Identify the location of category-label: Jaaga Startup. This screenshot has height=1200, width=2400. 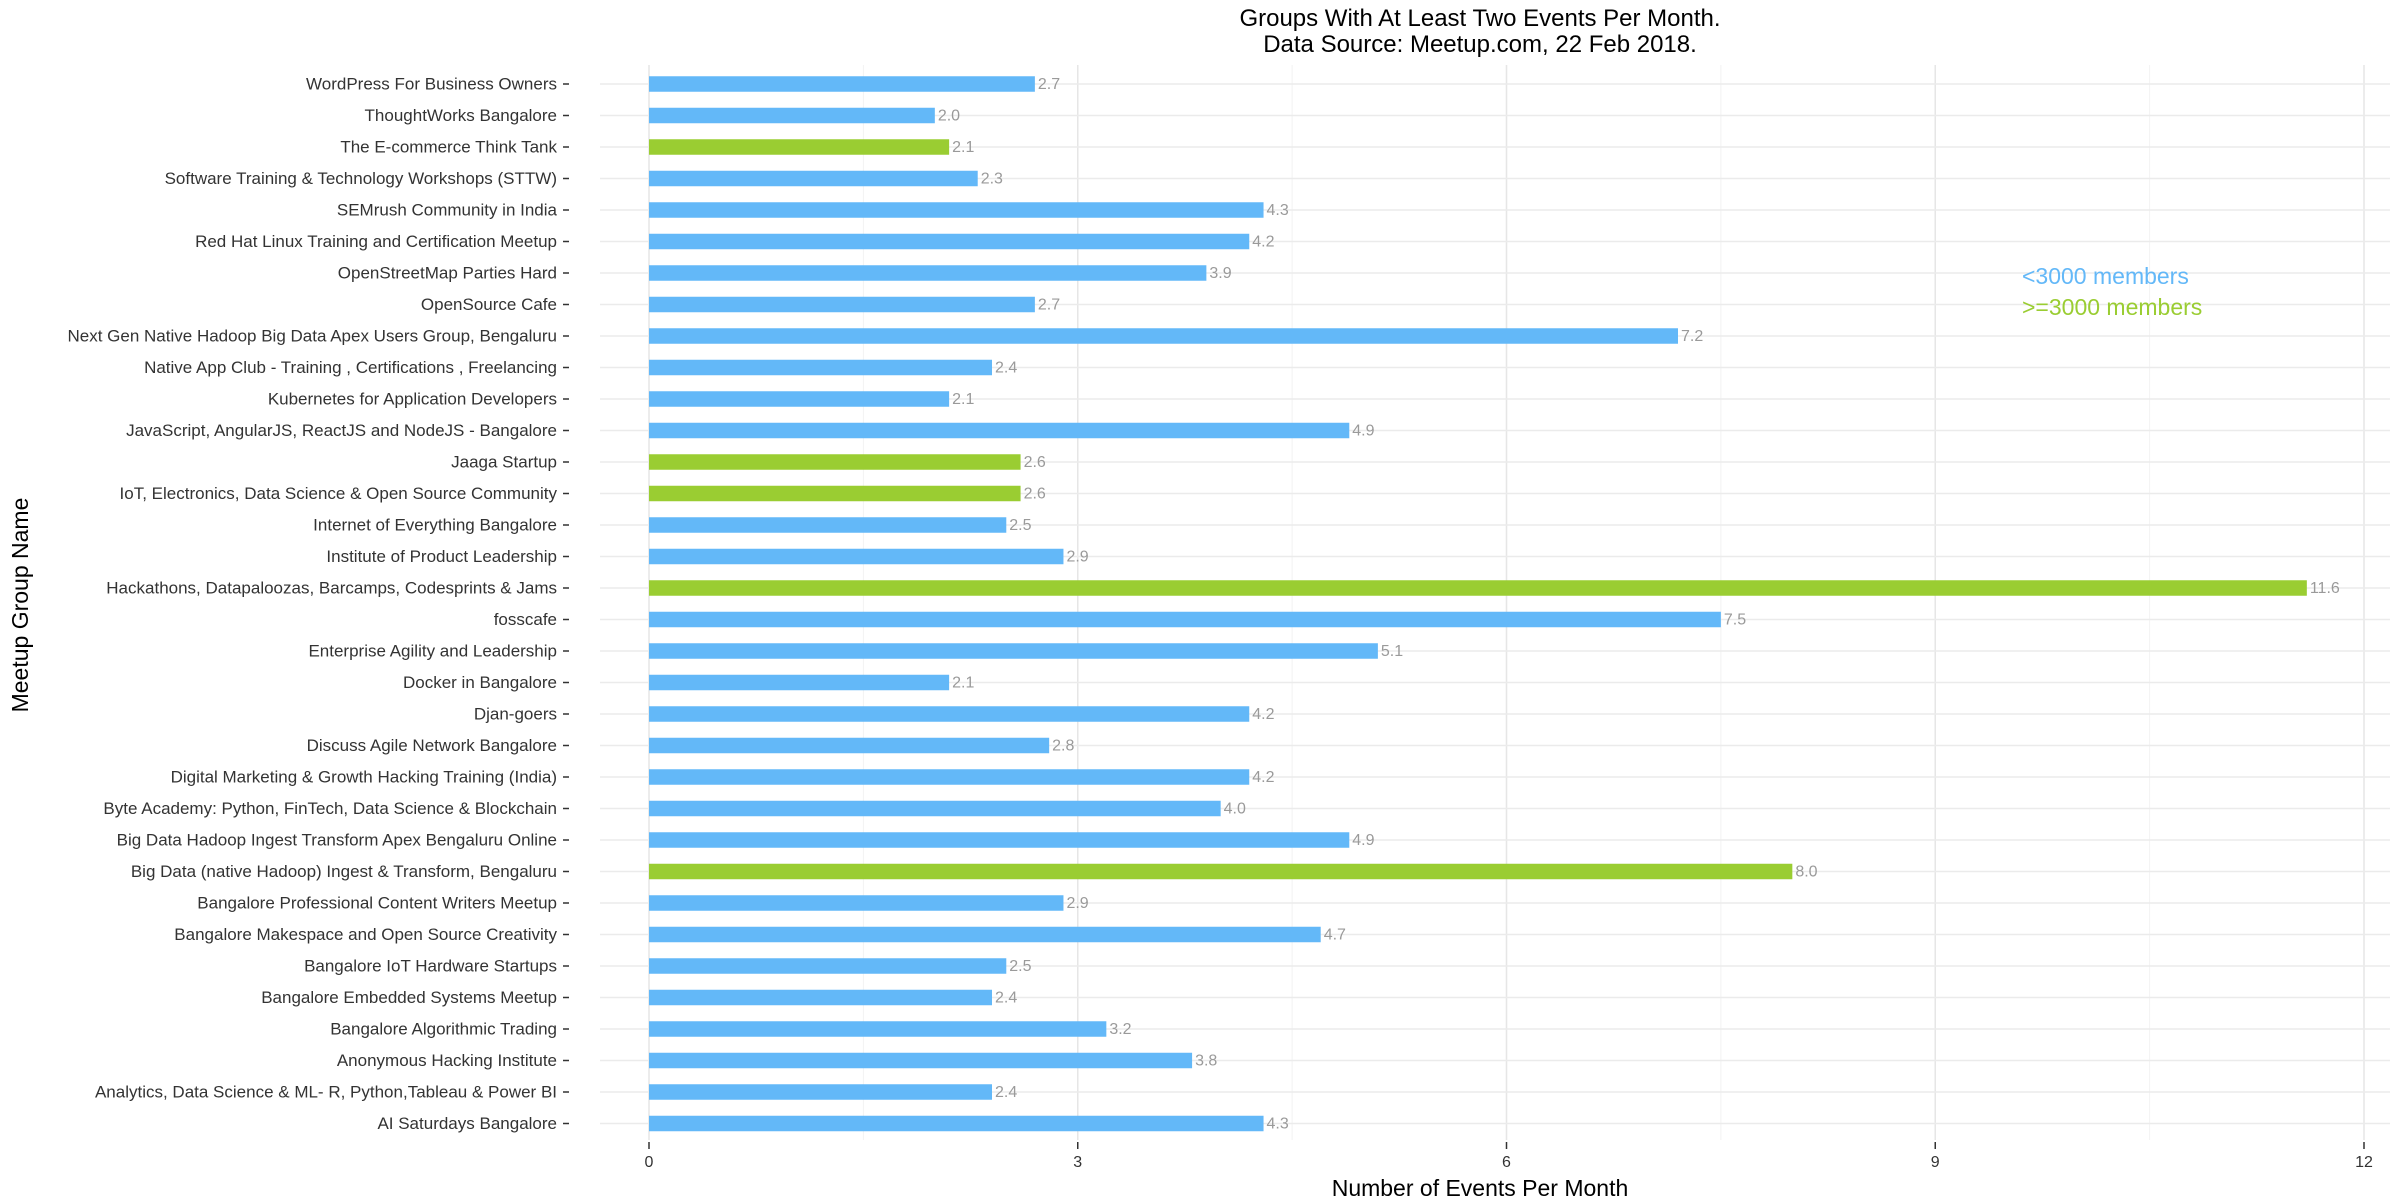
(504, 461).